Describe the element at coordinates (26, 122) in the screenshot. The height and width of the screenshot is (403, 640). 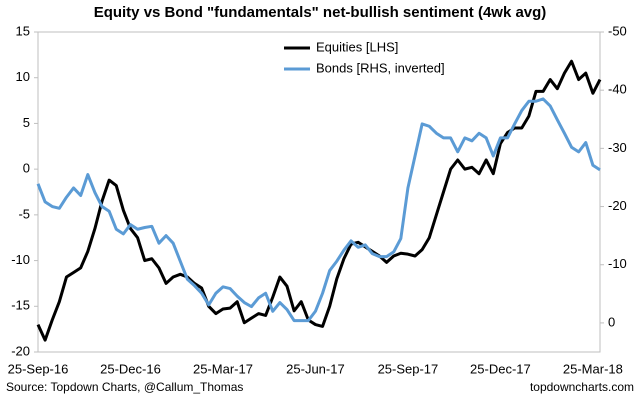
I see `y-tick-label: 5` at that location.